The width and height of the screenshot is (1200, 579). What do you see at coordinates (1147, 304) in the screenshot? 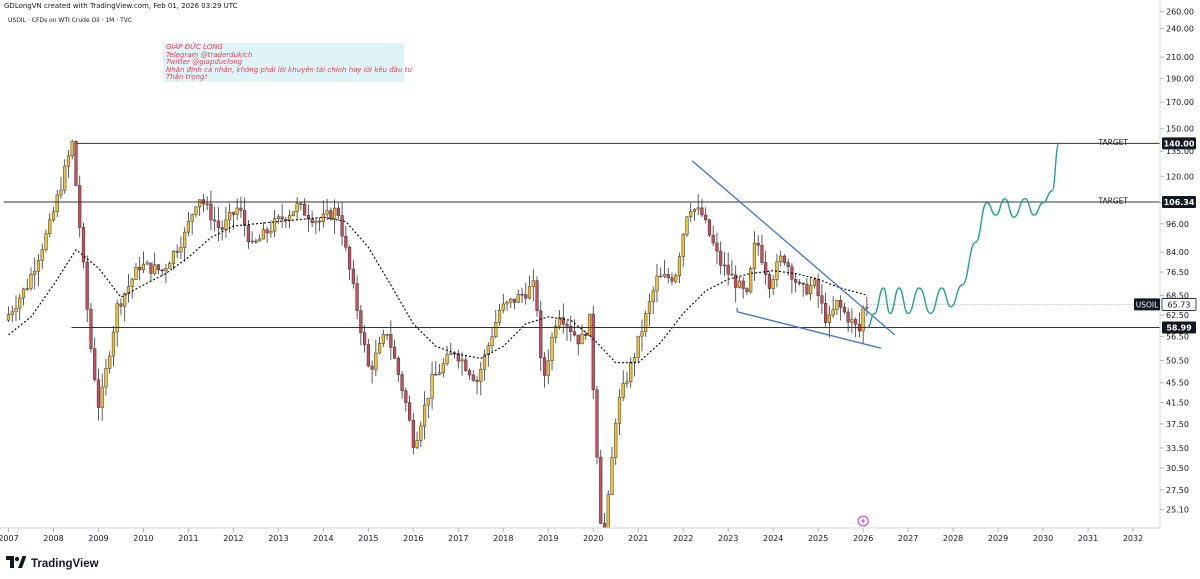
I see `symbol-tag-label: USOIL` at bounding box center [1147, 304].